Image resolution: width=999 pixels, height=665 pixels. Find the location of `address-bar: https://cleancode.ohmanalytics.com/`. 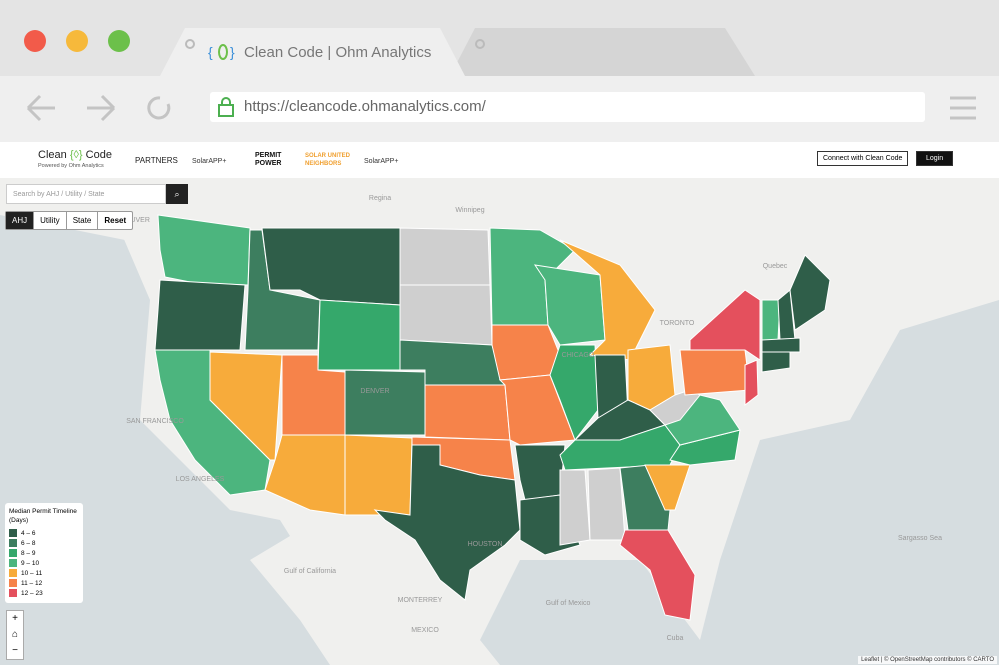

address-bar: https://cleancode.ohmanalytics.com/ is located at coordinates (567, 107).